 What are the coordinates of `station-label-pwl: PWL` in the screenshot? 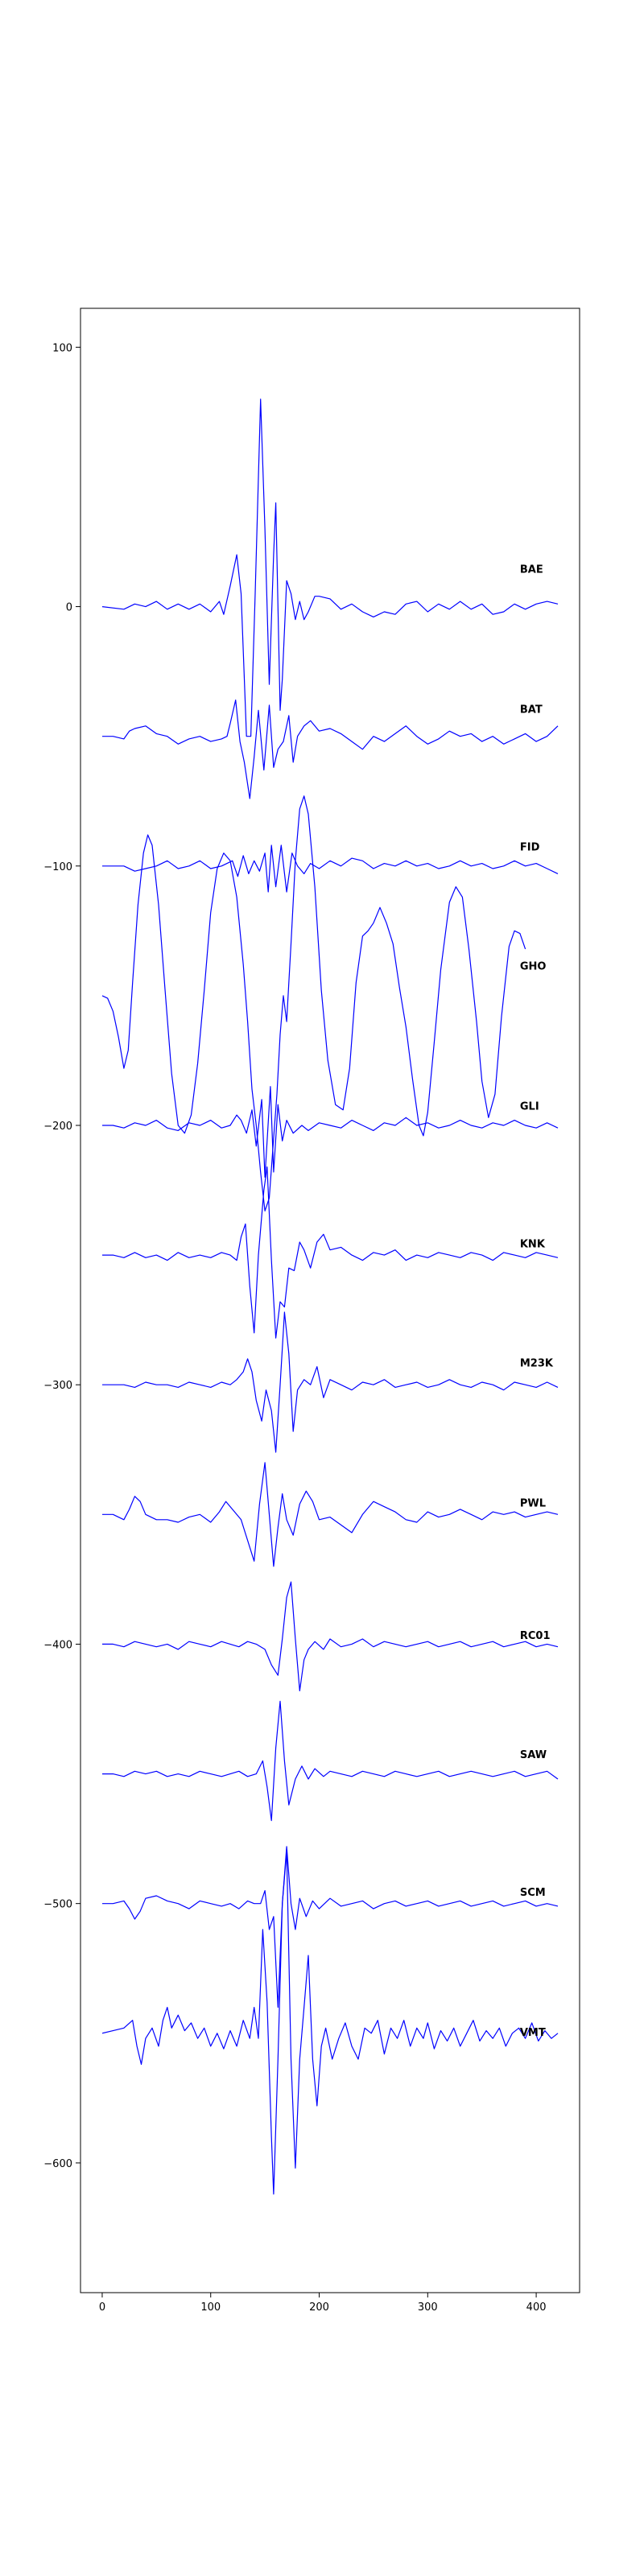 It's located at (533, 1504).